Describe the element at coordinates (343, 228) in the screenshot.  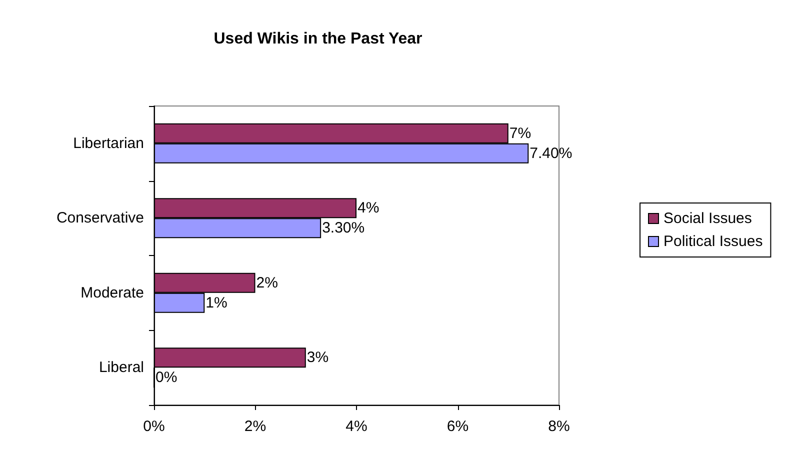
I see `data-label: 3.30%` at that location.